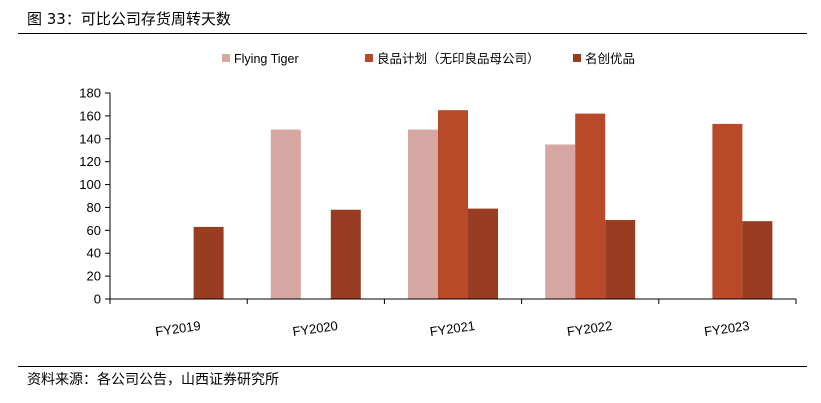 Image resolution: width=821 pixels, height=403 pixels. Describe the element at coordinates (90, 161) in the screenshot. I see `y-tick-label: 120` at that location.